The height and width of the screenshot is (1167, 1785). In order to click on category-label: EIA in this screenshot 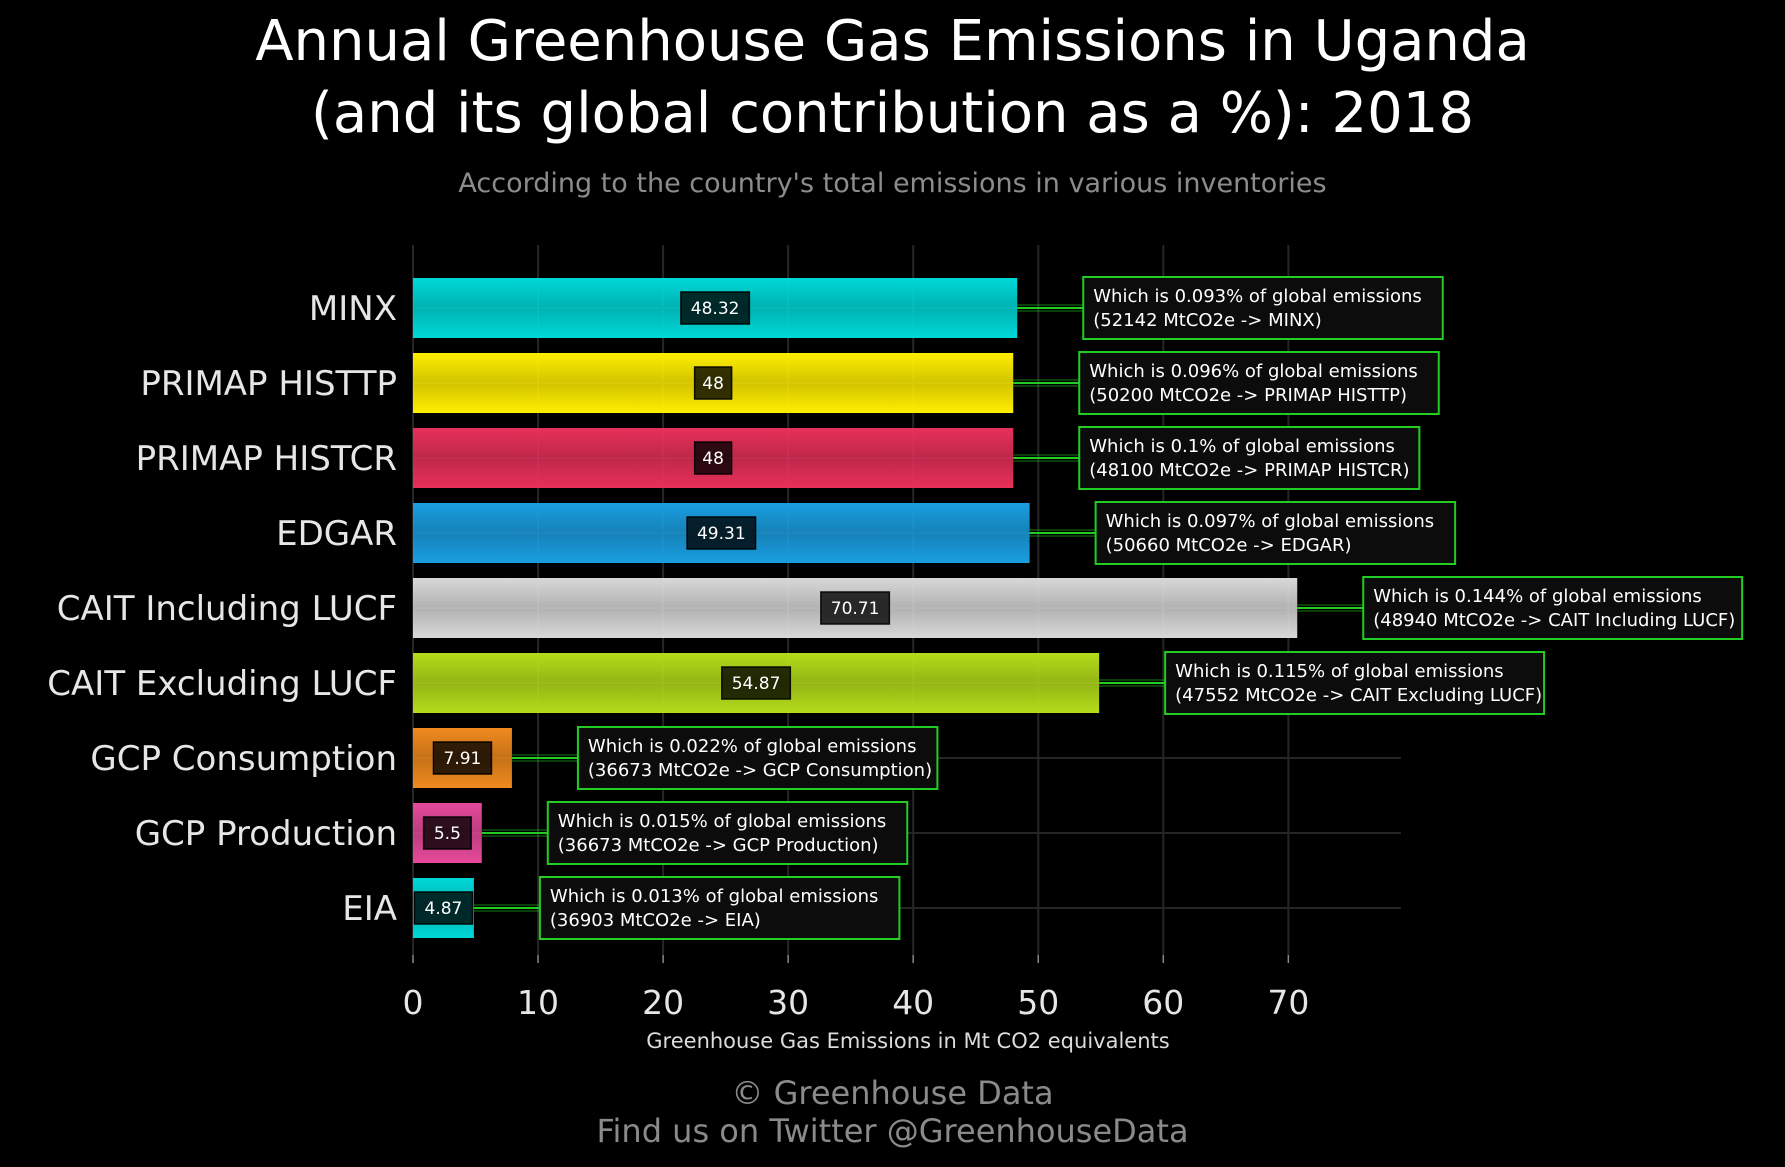, I will do `click(369, 909)`.